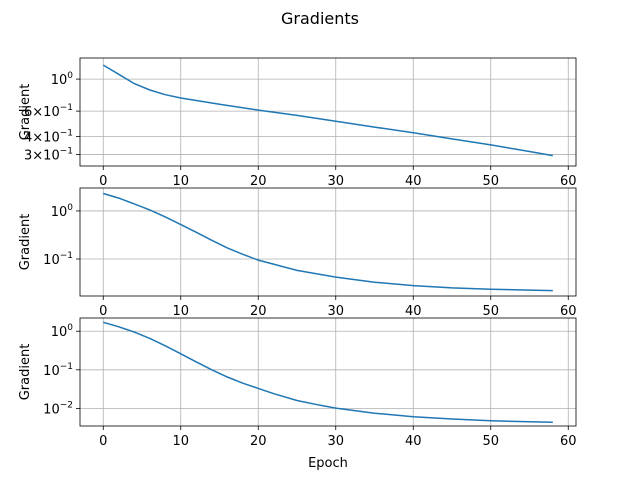  What do you see at coordinates (33, 138) in the screenshot?
I see `y-tick-mantissa: 4×` at bounding box center [33, 138].